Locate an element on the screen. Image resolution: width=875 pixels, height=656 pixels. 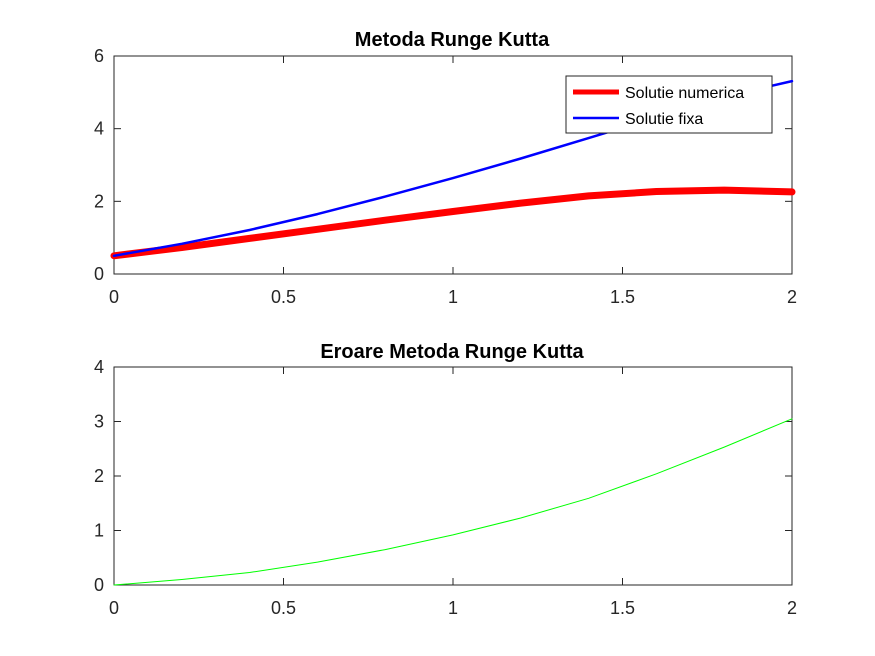
top-series-line-solutie-numerica is located at coordinates (453, 223).